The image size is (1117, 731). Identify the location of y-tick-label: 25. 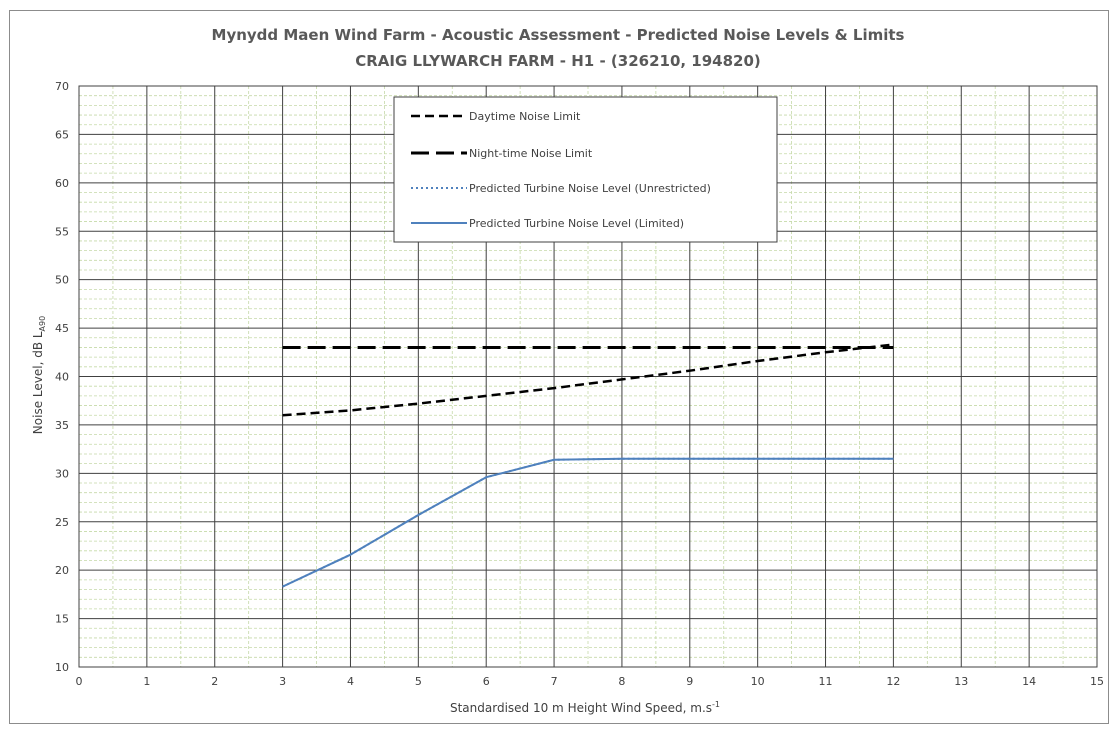
(62, 522).